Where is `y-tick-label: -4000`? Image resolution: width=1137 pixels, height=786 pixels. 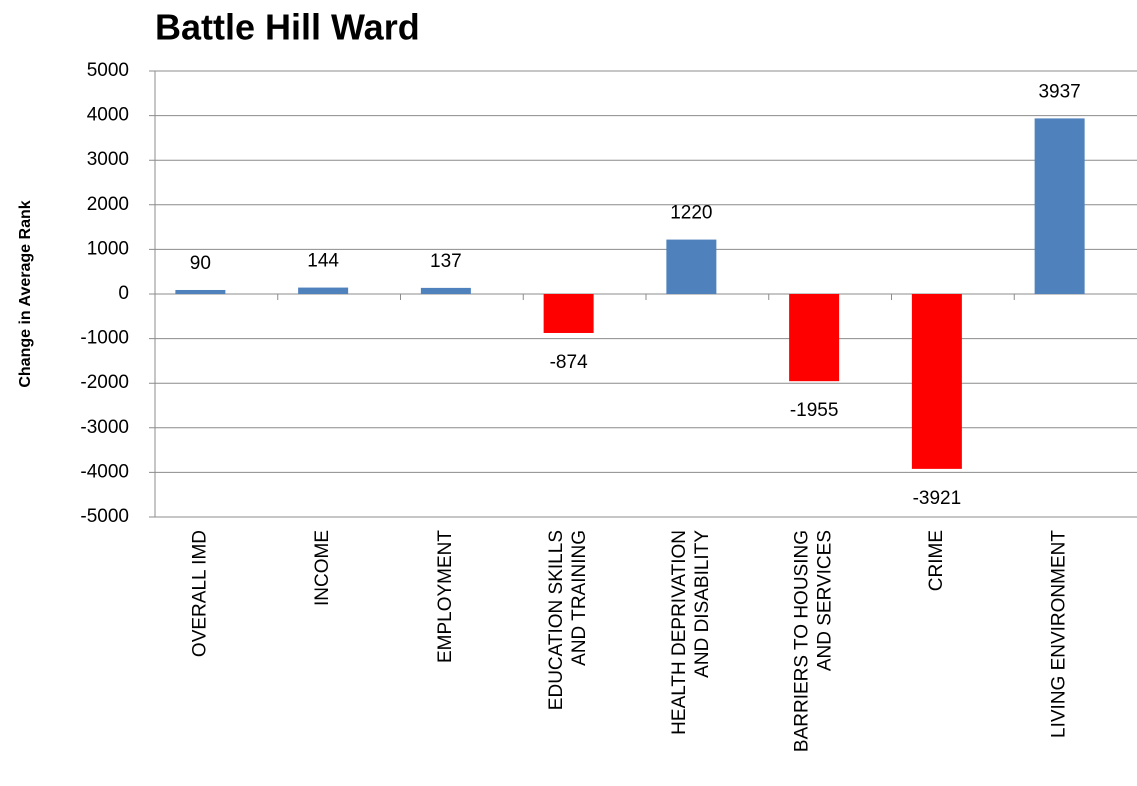 y-tick-label: -4000 is located at coordinates (104, 471).